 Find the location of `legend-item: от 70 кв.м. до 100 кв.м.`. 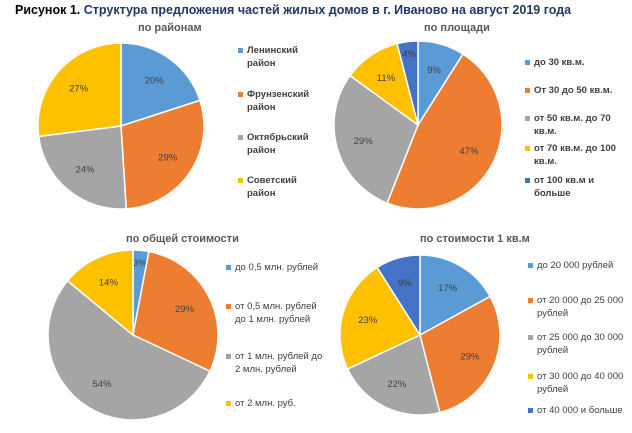

legend-item: от 70 кв.м. до 100 кв.м. is located at coordinates (577, 155).